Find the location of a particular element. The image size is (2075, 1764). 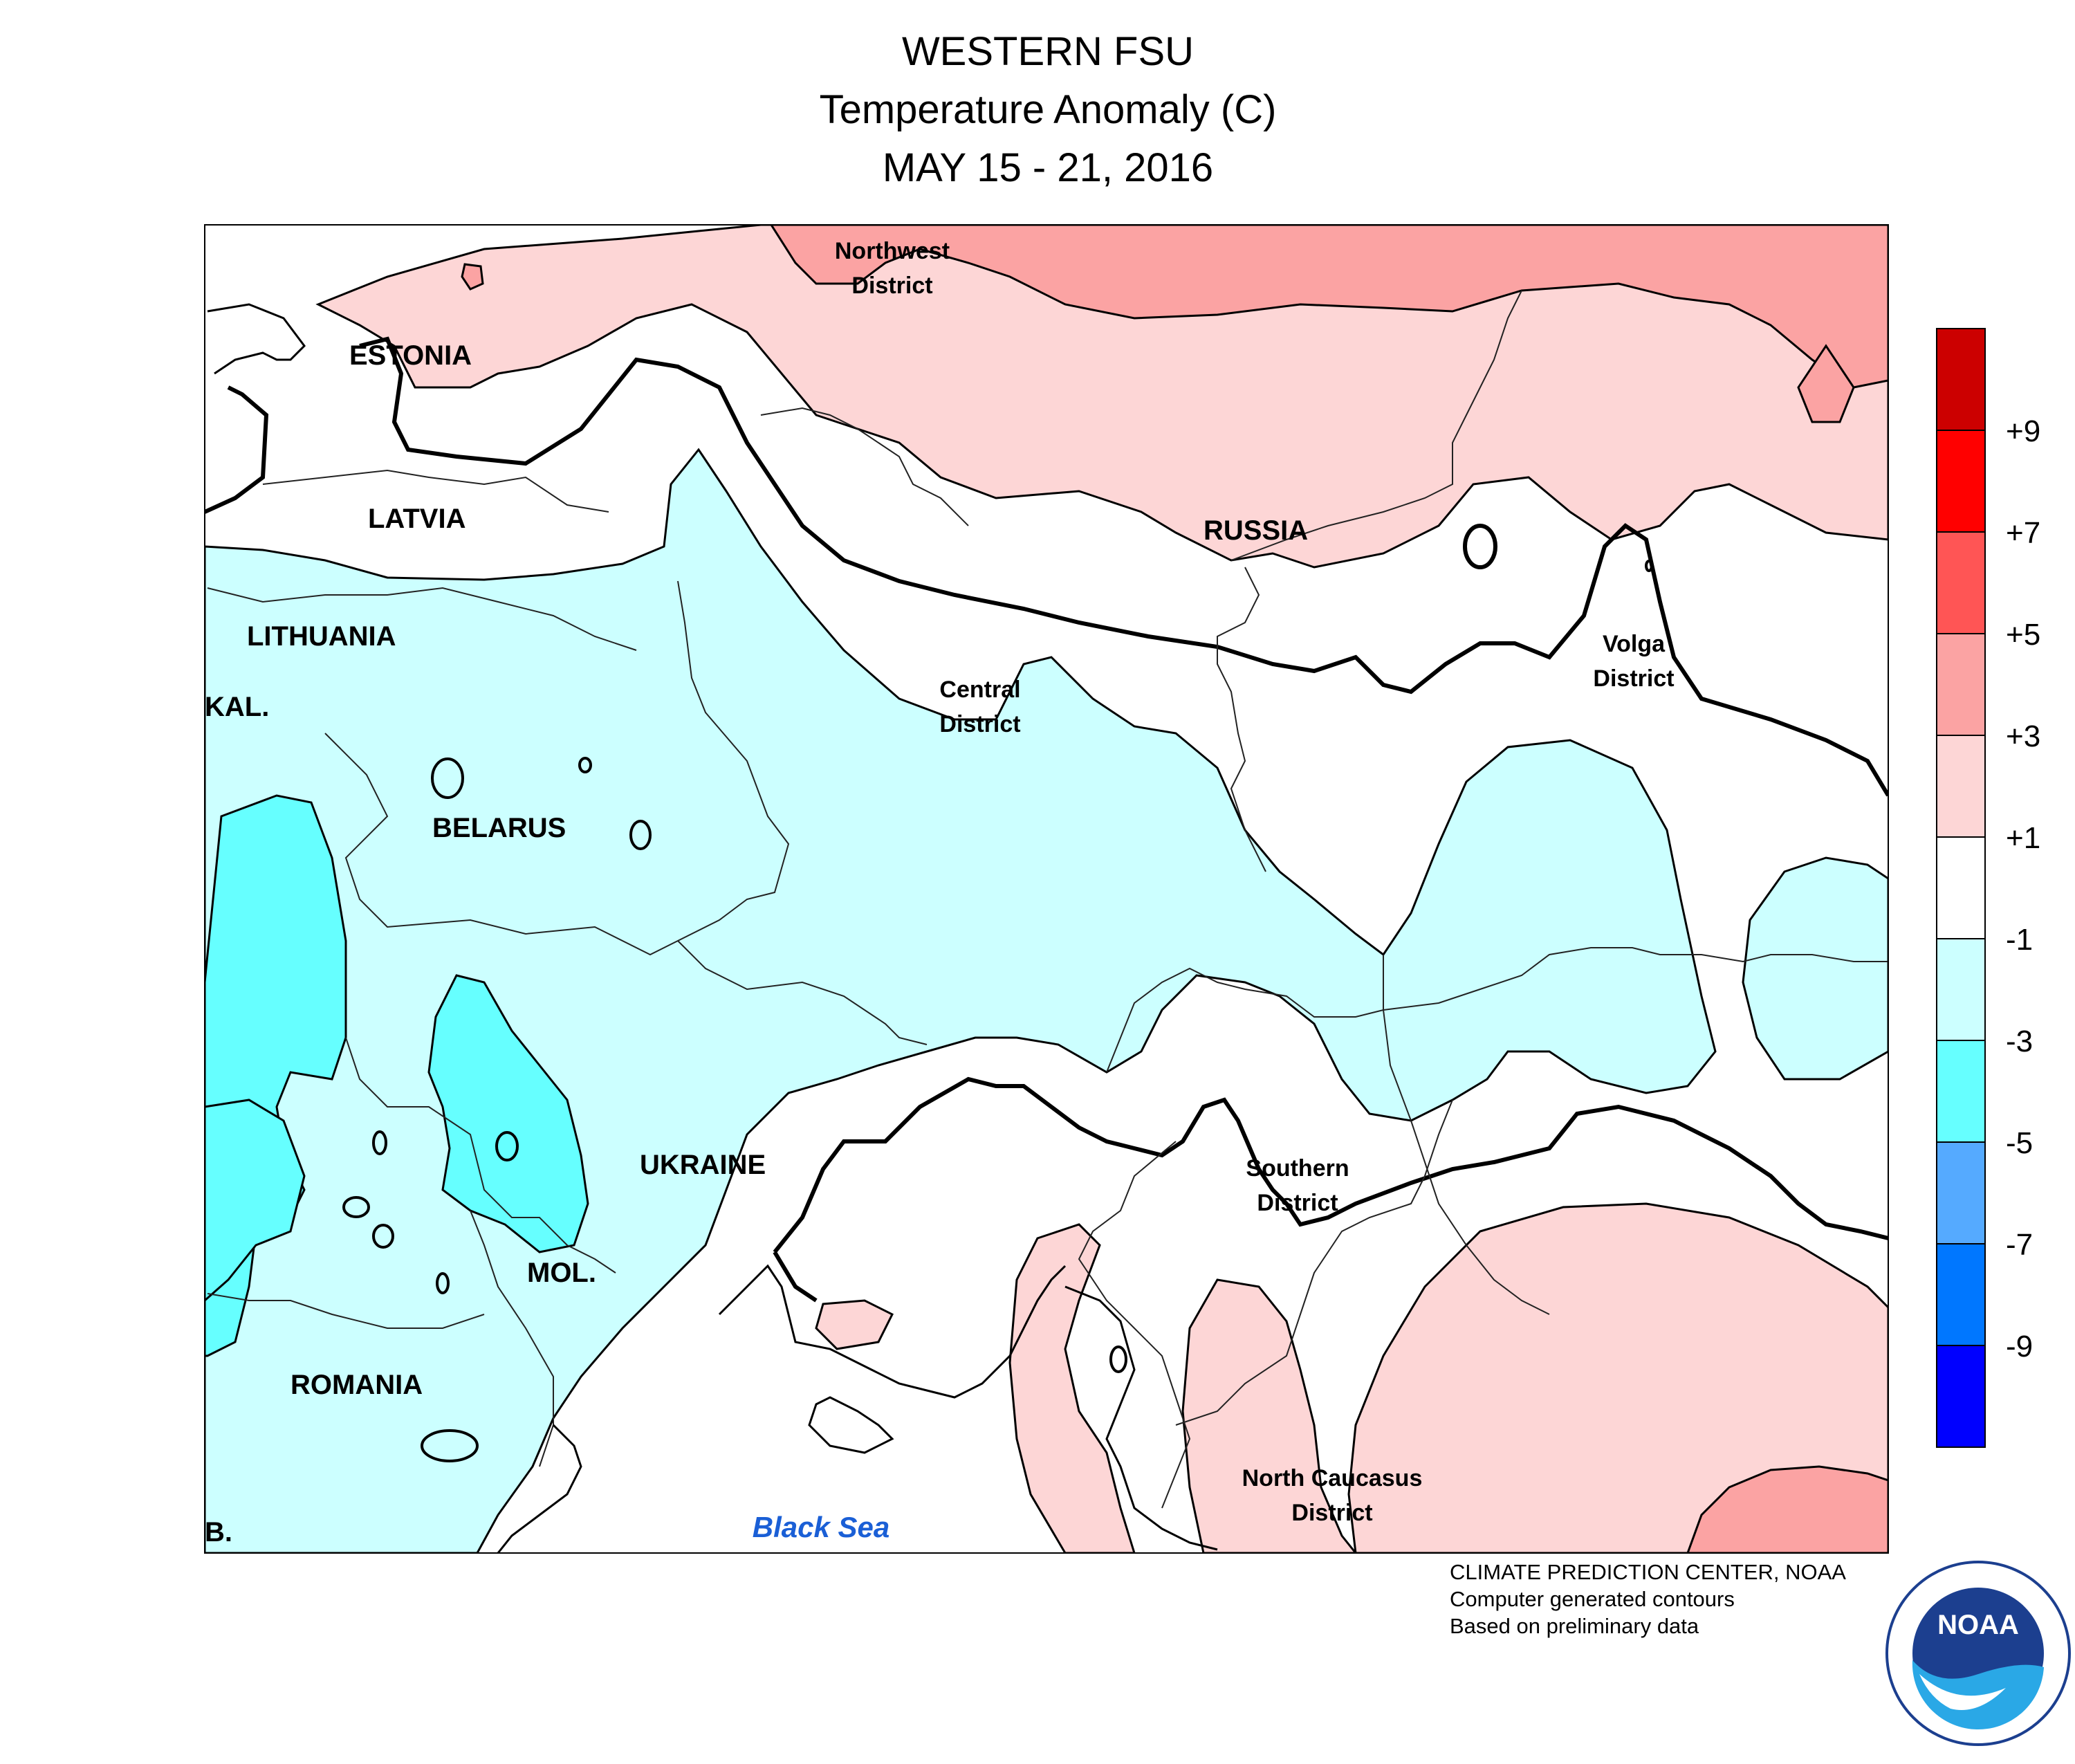

label-central-district-1: Central is located at coordinates (979, 690).